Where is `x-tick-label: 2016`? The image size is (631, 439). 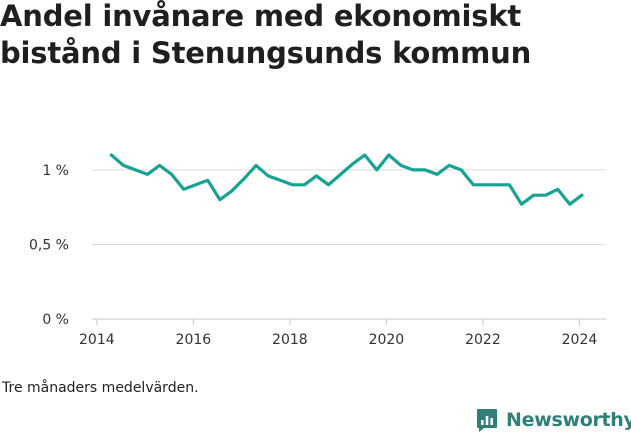 x-tick-label: 2016 is located at coordinates (194, 340).